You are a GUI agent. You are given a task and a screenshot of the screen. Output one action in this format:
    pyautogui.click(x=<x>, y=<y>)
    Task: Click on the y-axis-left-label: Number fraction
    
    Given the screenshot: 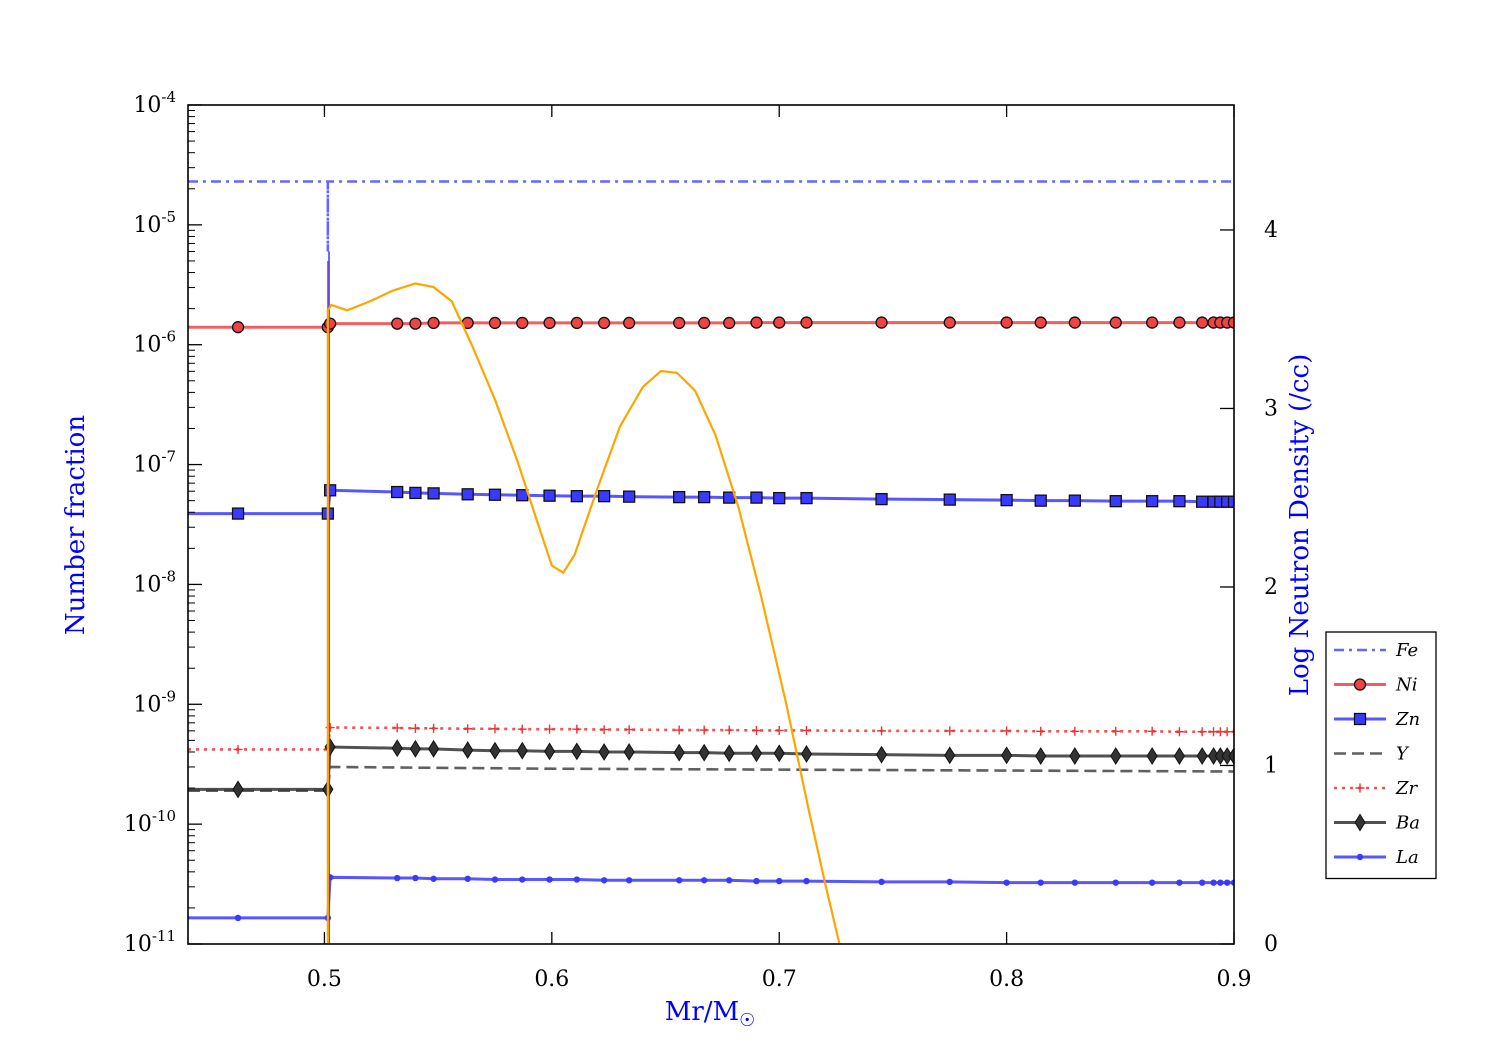 What is the action you would take?
    pyautogui.click(x=76, y=525)
    